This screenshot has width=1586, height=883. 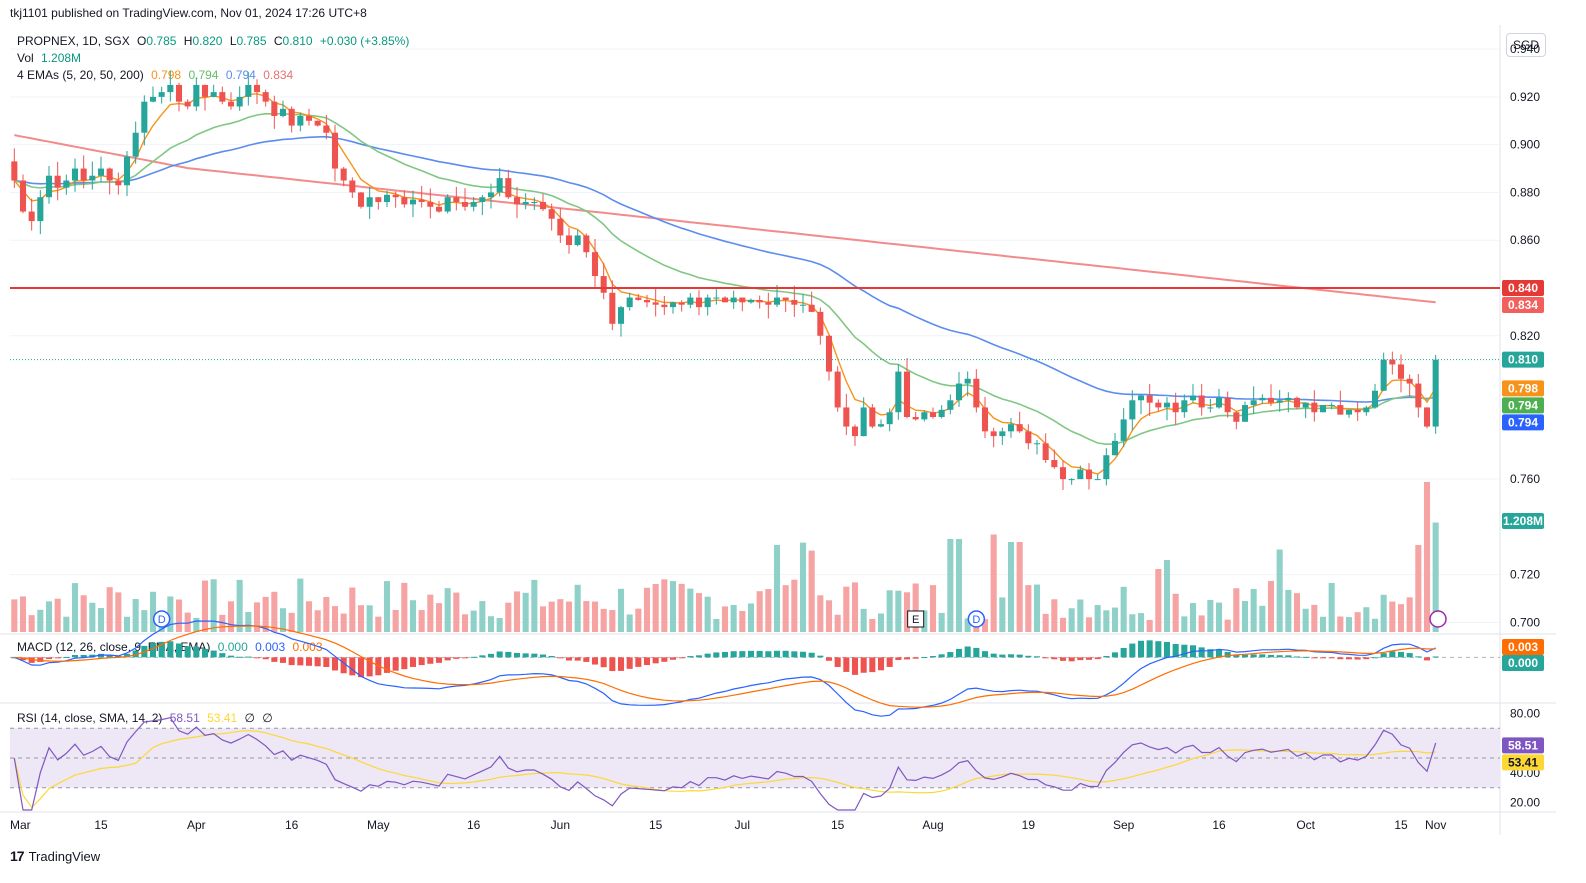 What do you see at coordinates (142, 41) in the screenshot?
I see `open-label: O` at bounding box center [142, 41].